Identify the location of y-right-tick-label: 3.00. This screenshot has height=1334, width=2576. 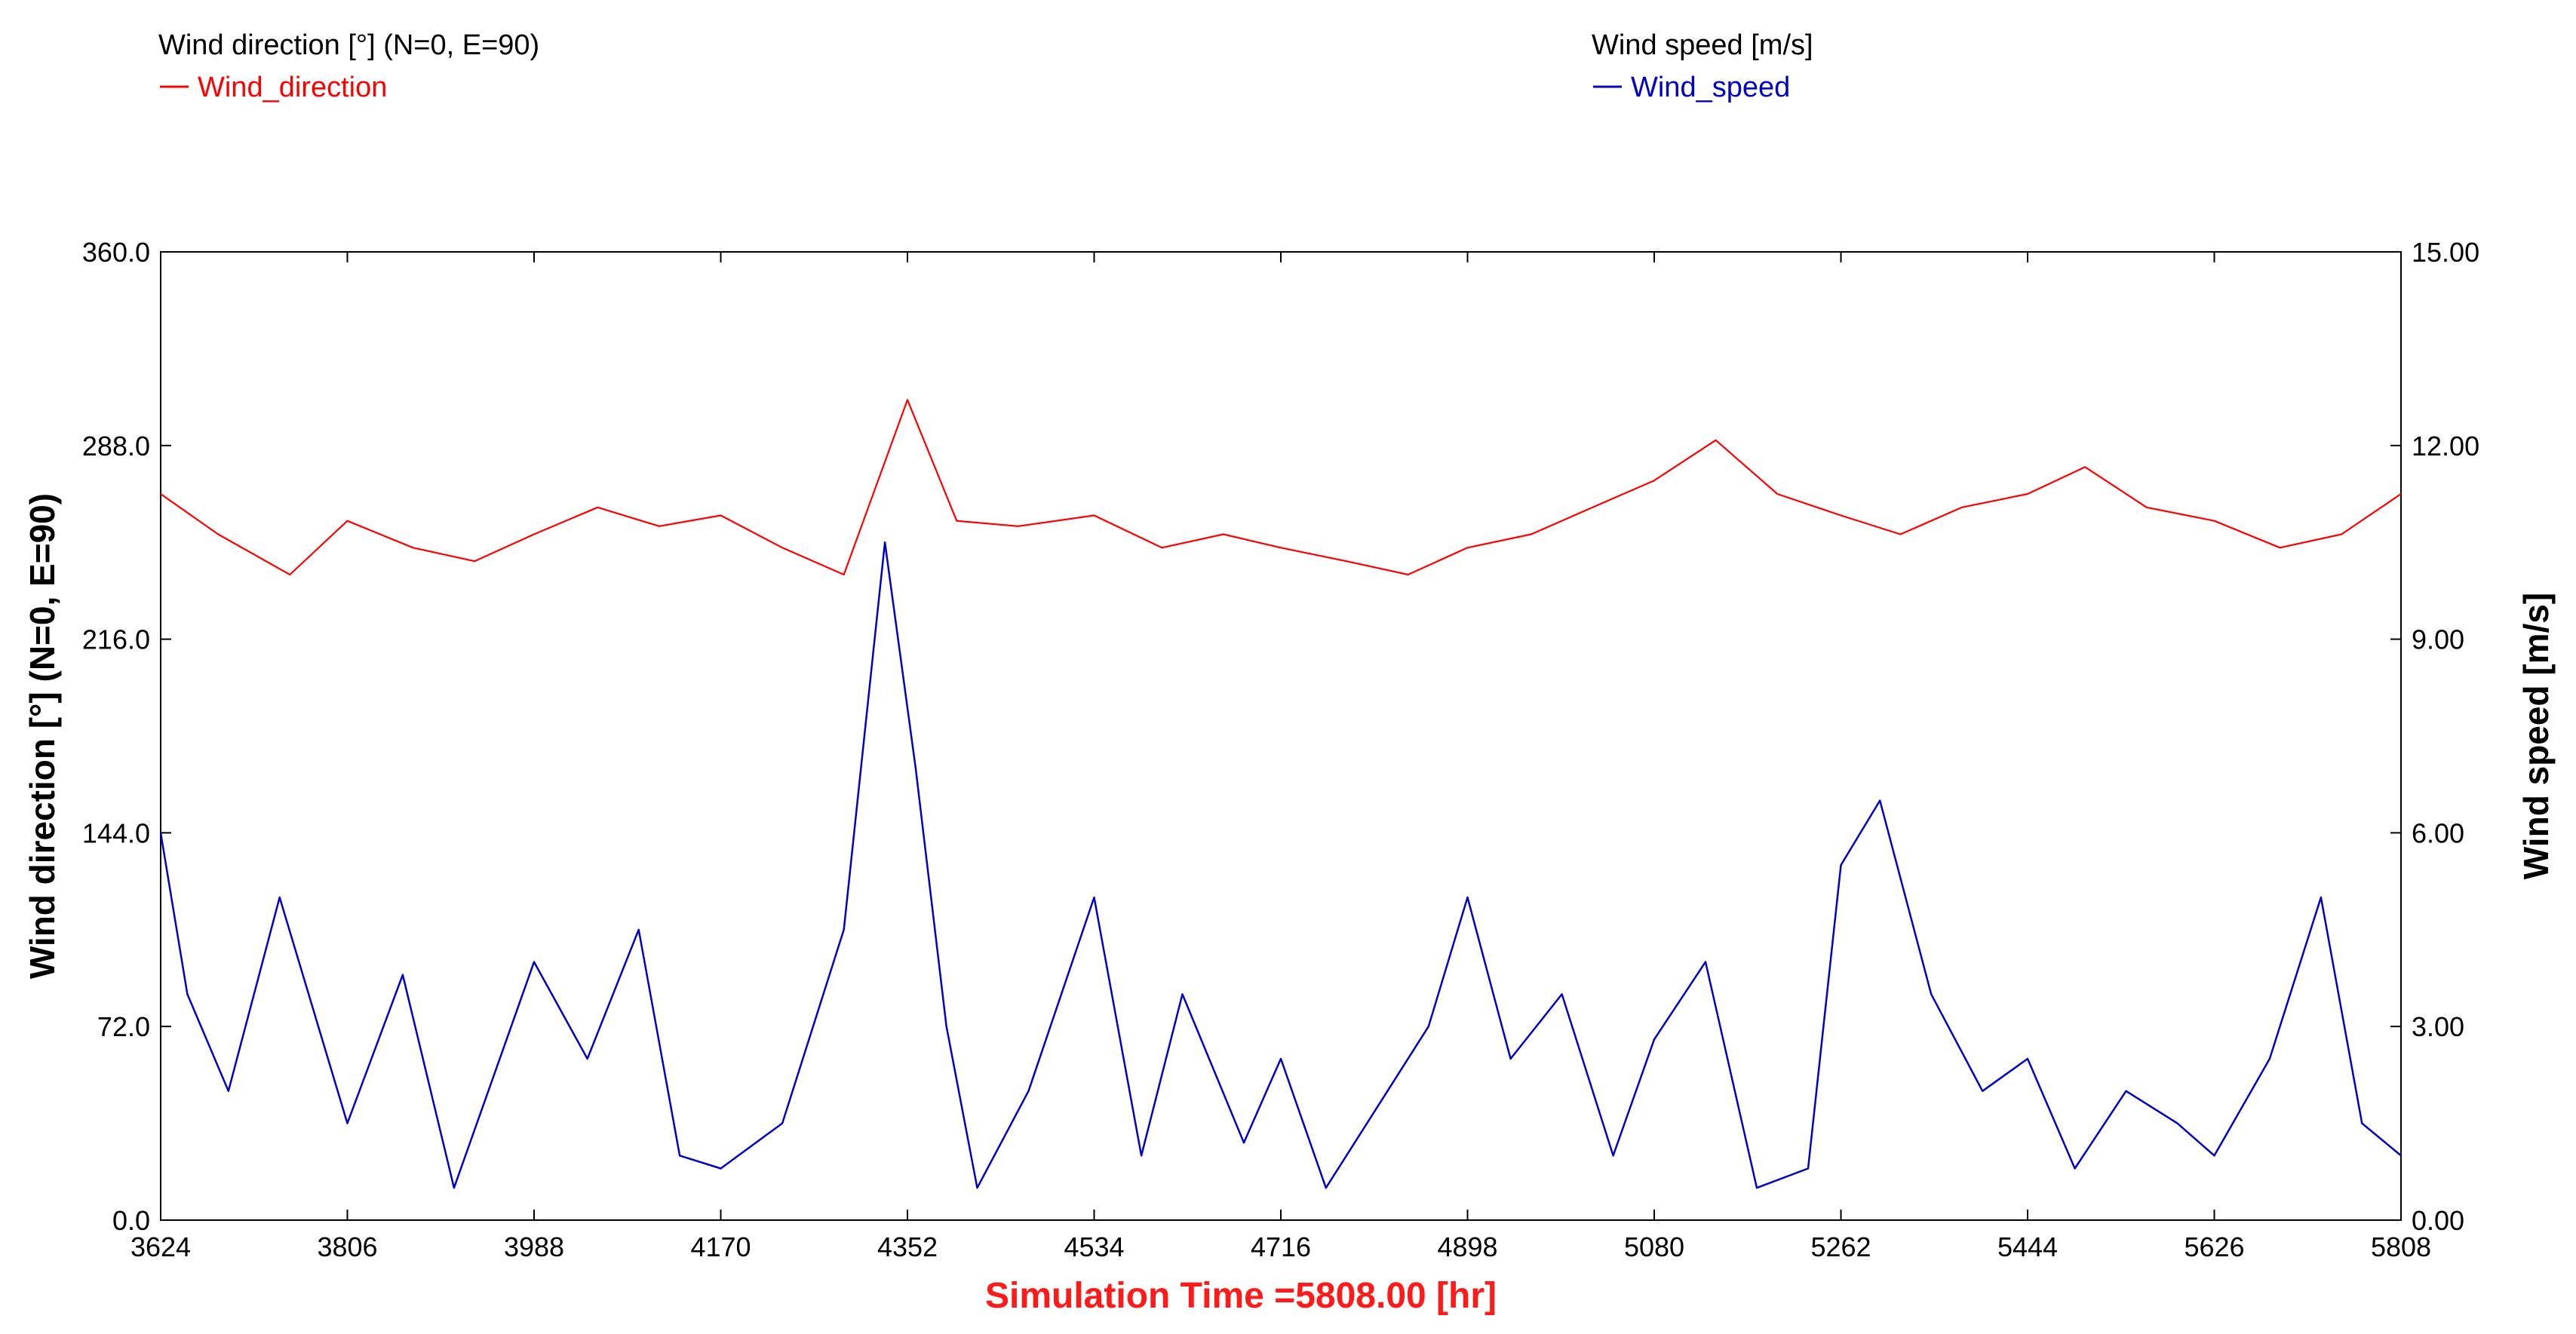
(2438, 1026).